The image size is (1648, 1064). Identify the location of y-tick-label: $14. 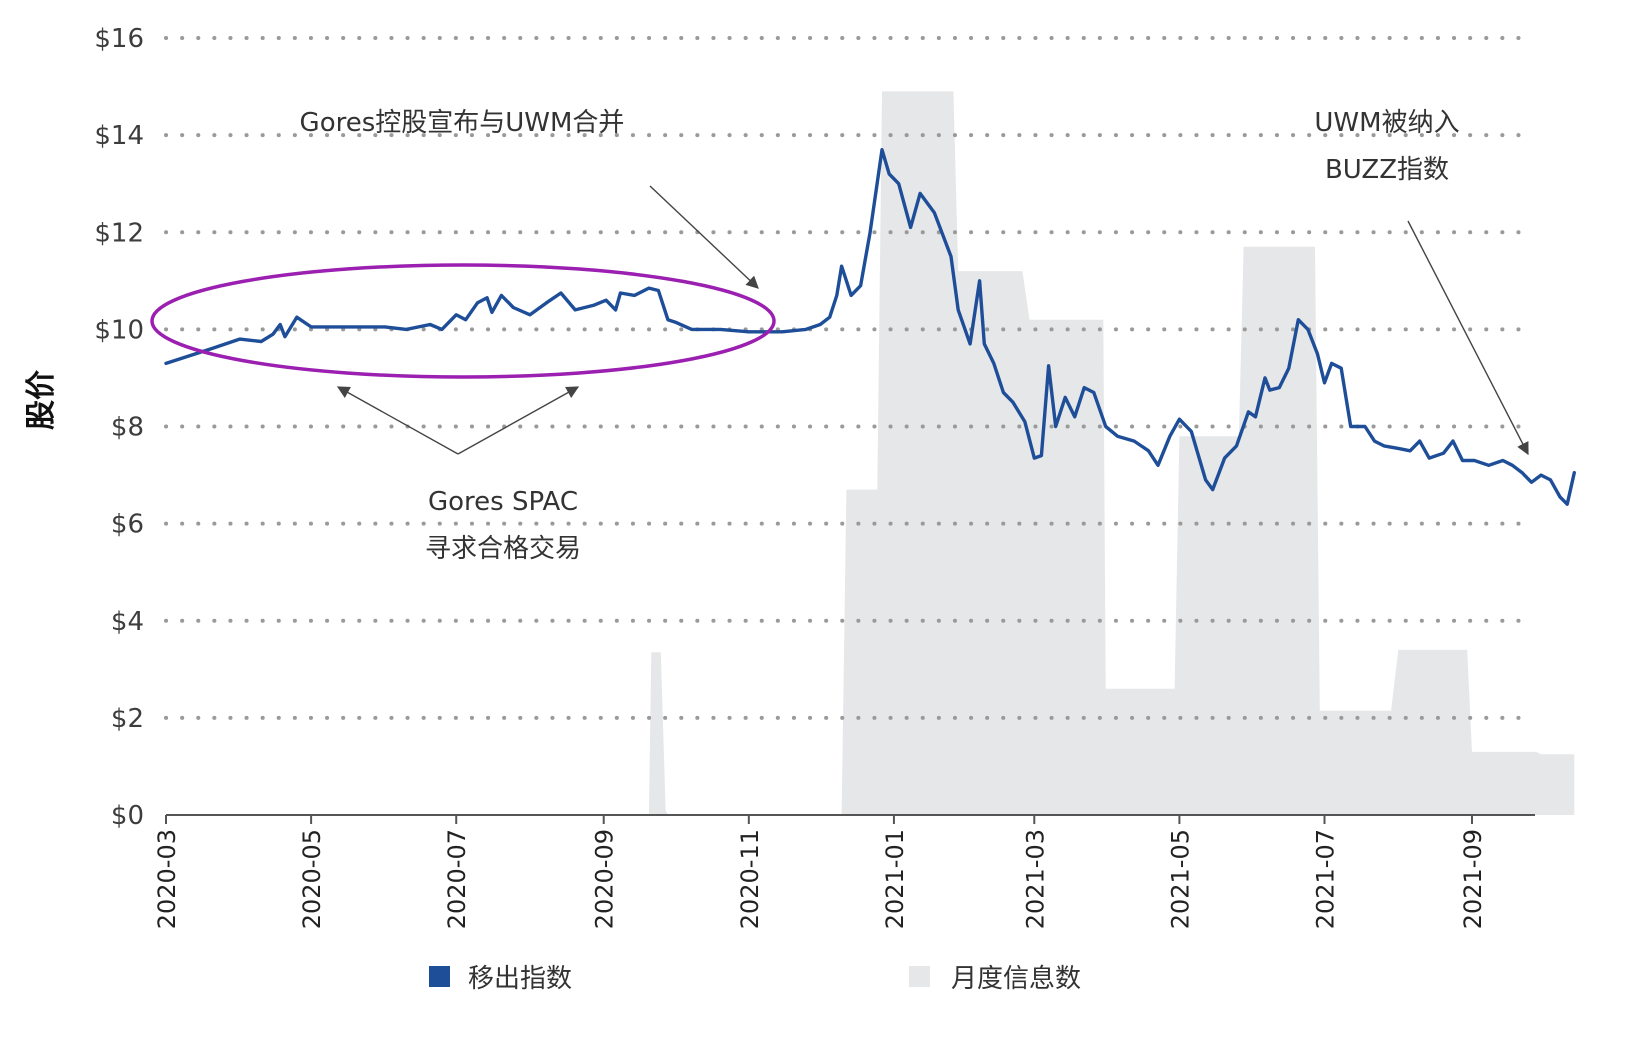
(119, 136).